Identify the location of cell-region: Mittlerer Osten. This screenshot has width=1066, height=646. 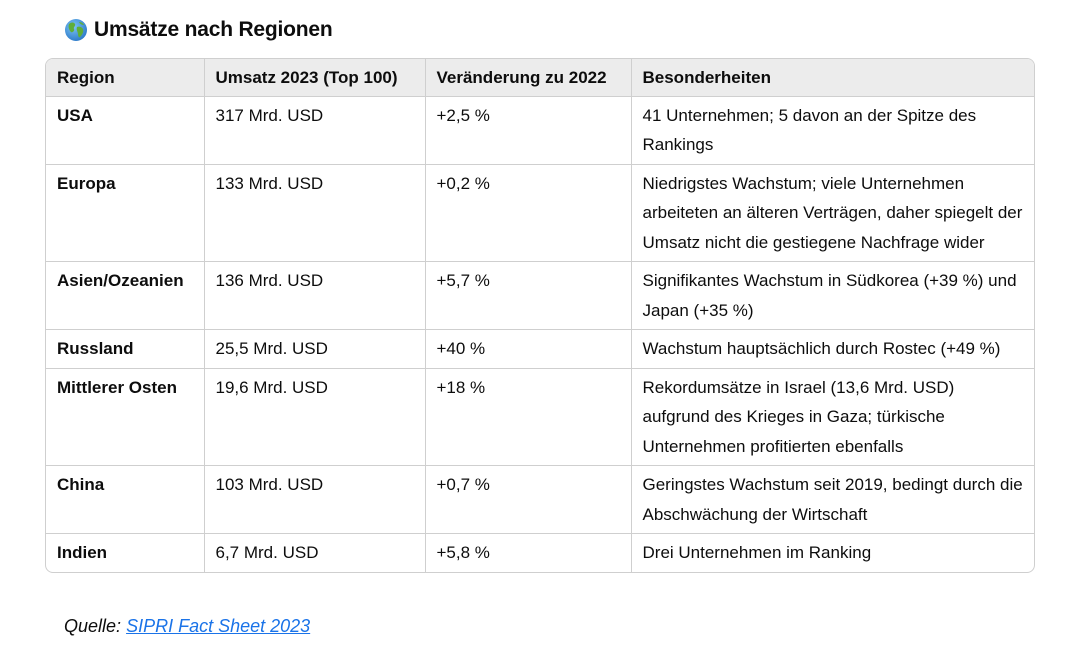
(125, 417).